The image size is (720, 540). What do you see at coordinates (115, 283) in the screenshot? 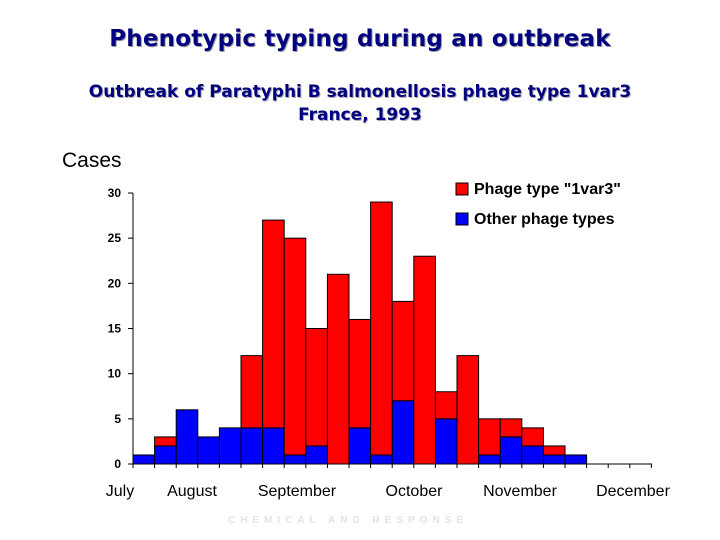
I see `y-tick-label: 20` at bounding box center [115, 283].